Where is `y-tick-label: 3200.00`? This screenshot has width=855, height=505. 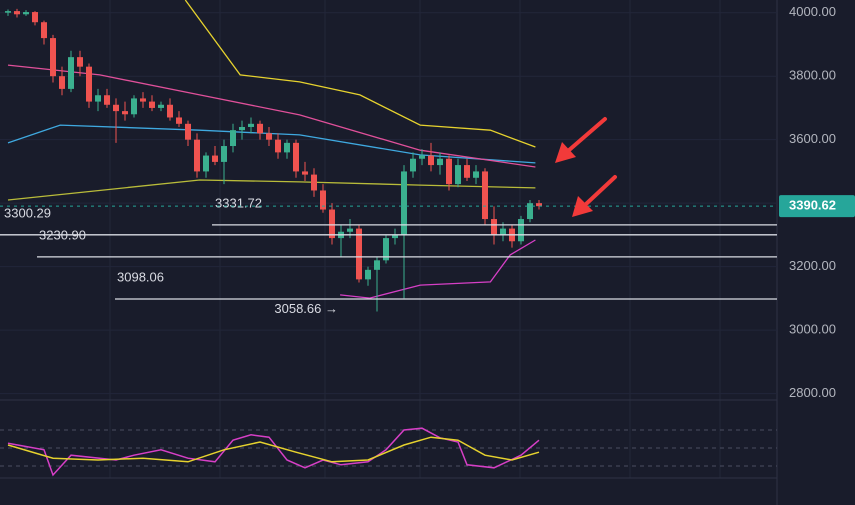 y-tick-label: 3200.00 is located at coordinates (812, 265).